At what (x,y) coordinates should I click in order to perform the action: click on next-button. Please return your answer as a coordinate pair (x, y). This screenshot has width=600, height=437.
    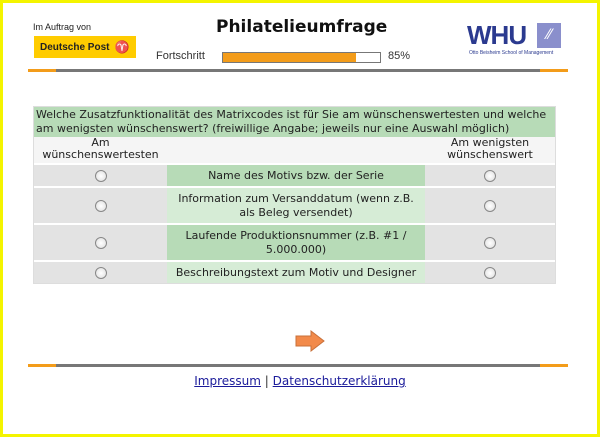
    Looking at the image, I should click on (310, 341).